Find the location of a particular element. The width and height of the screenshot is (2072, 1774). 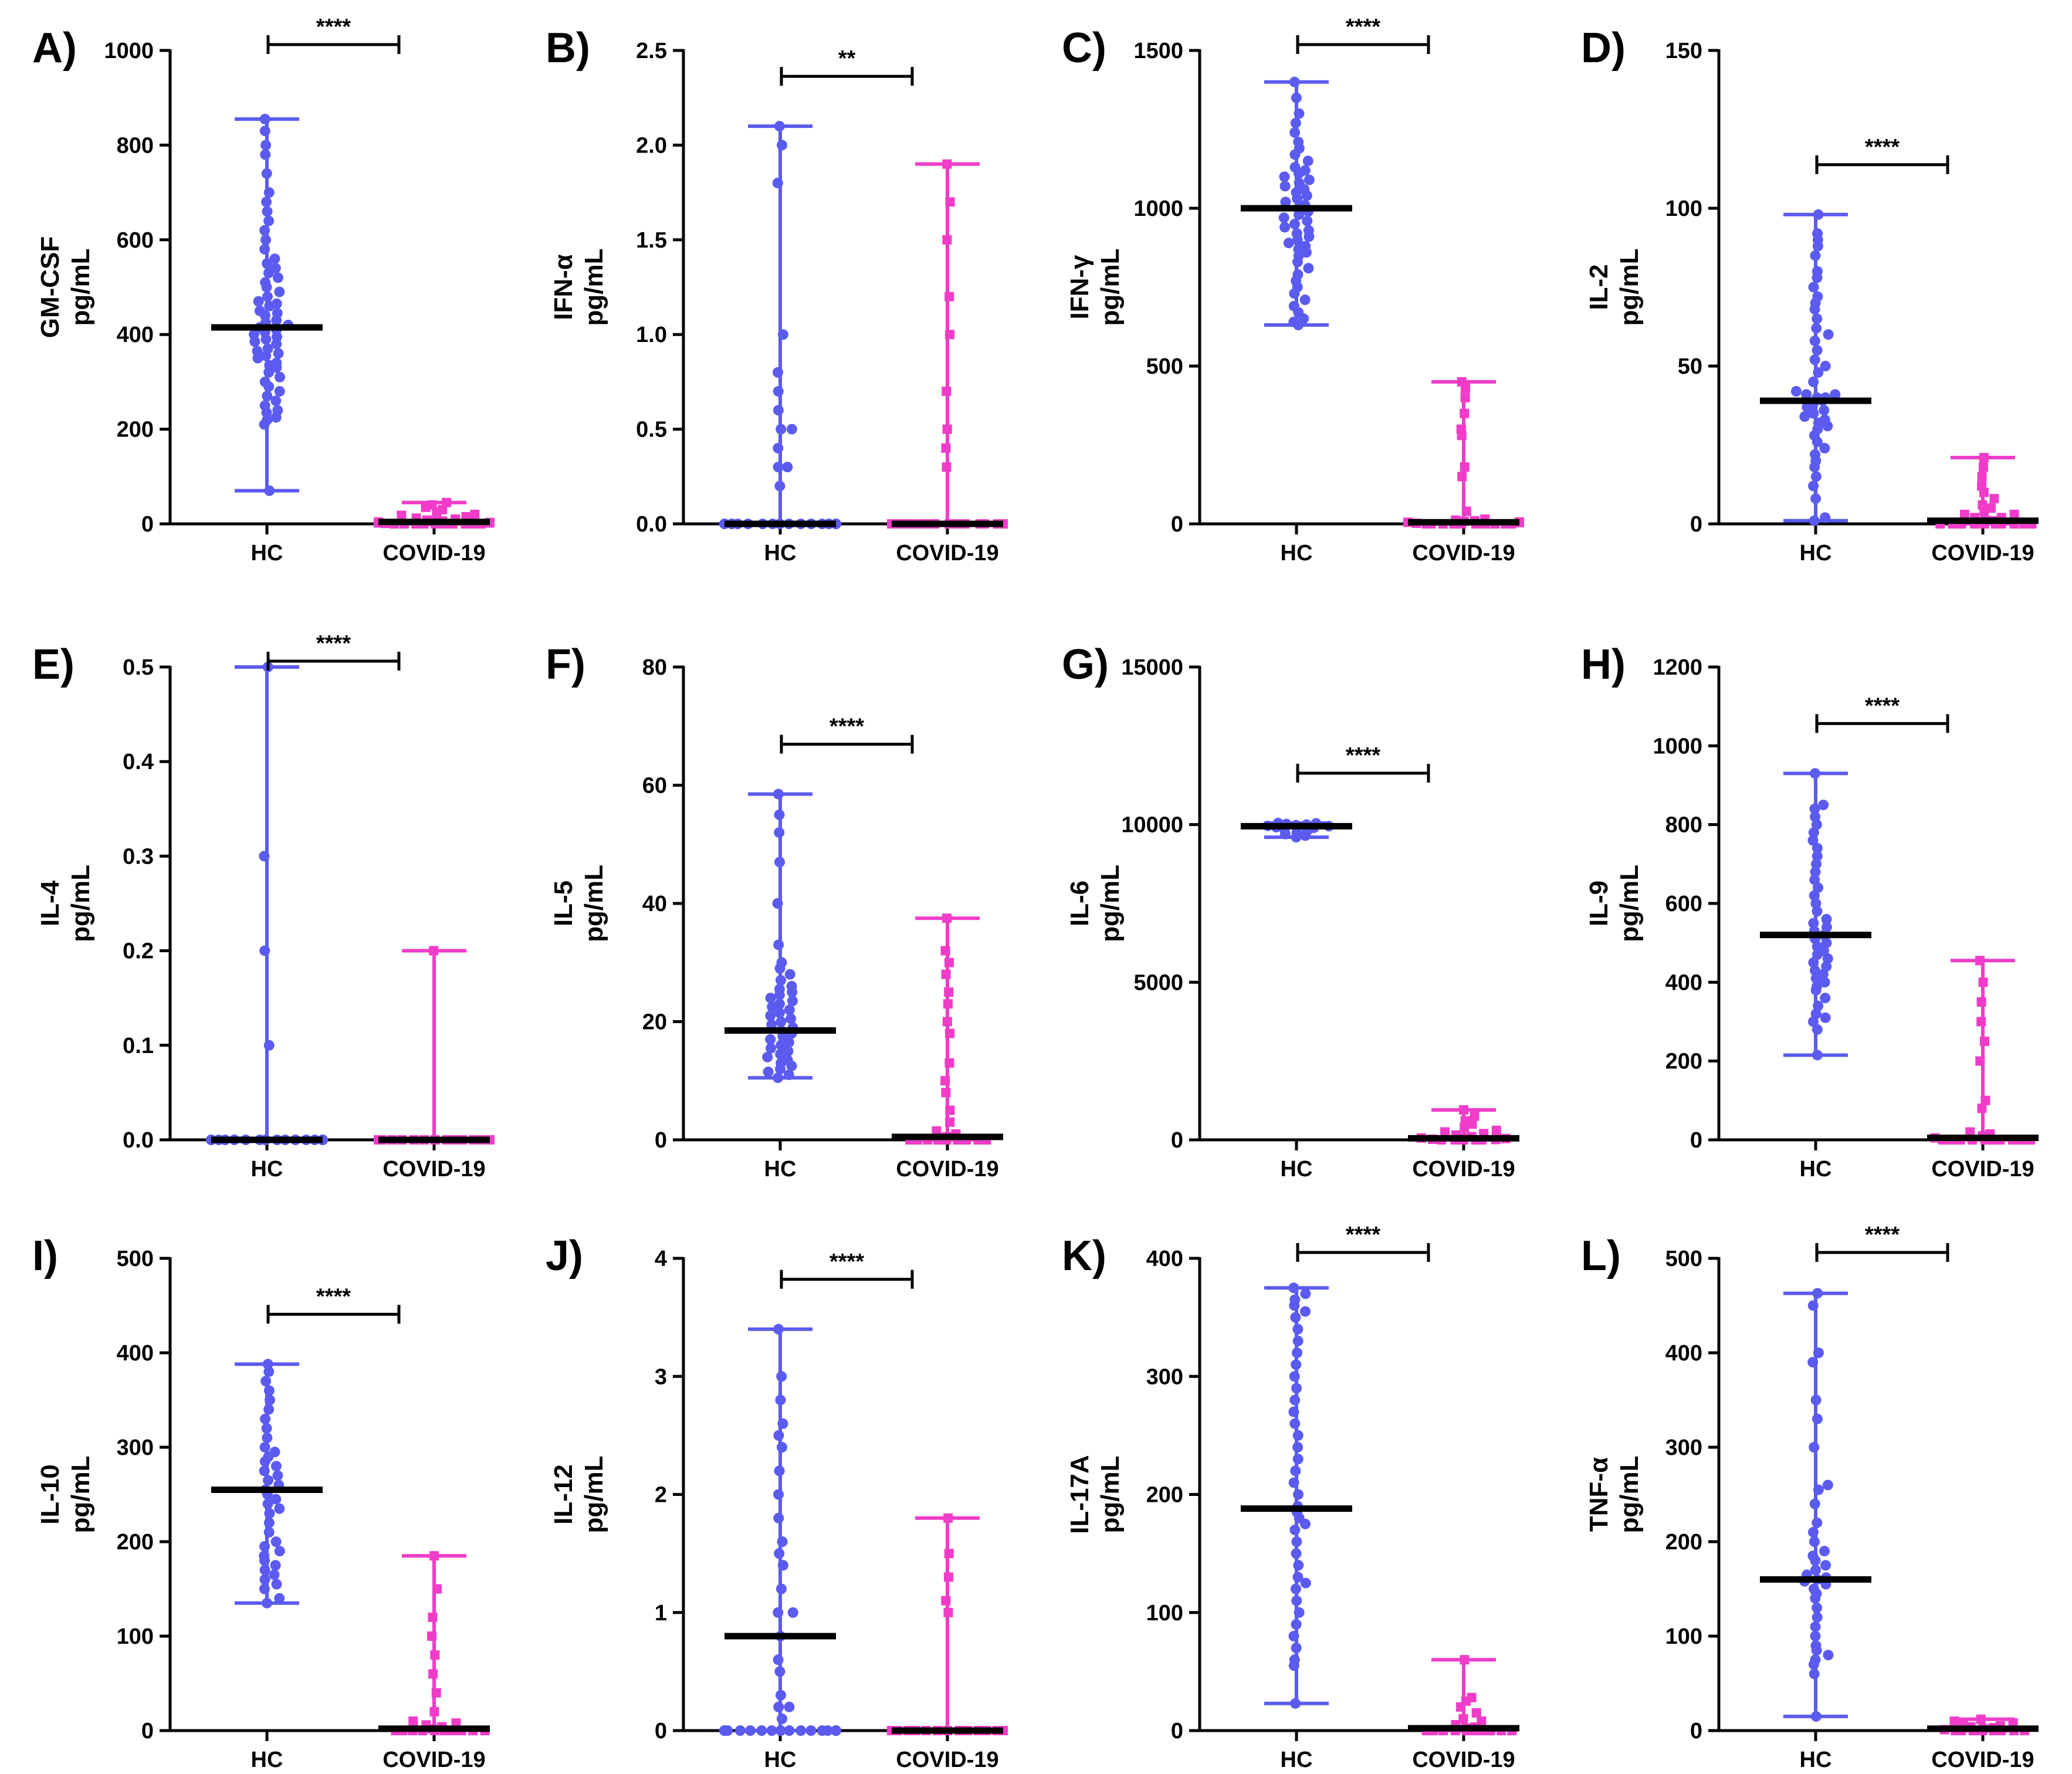

y-tick-label: 10000 is located at coordinates (1152, 825).